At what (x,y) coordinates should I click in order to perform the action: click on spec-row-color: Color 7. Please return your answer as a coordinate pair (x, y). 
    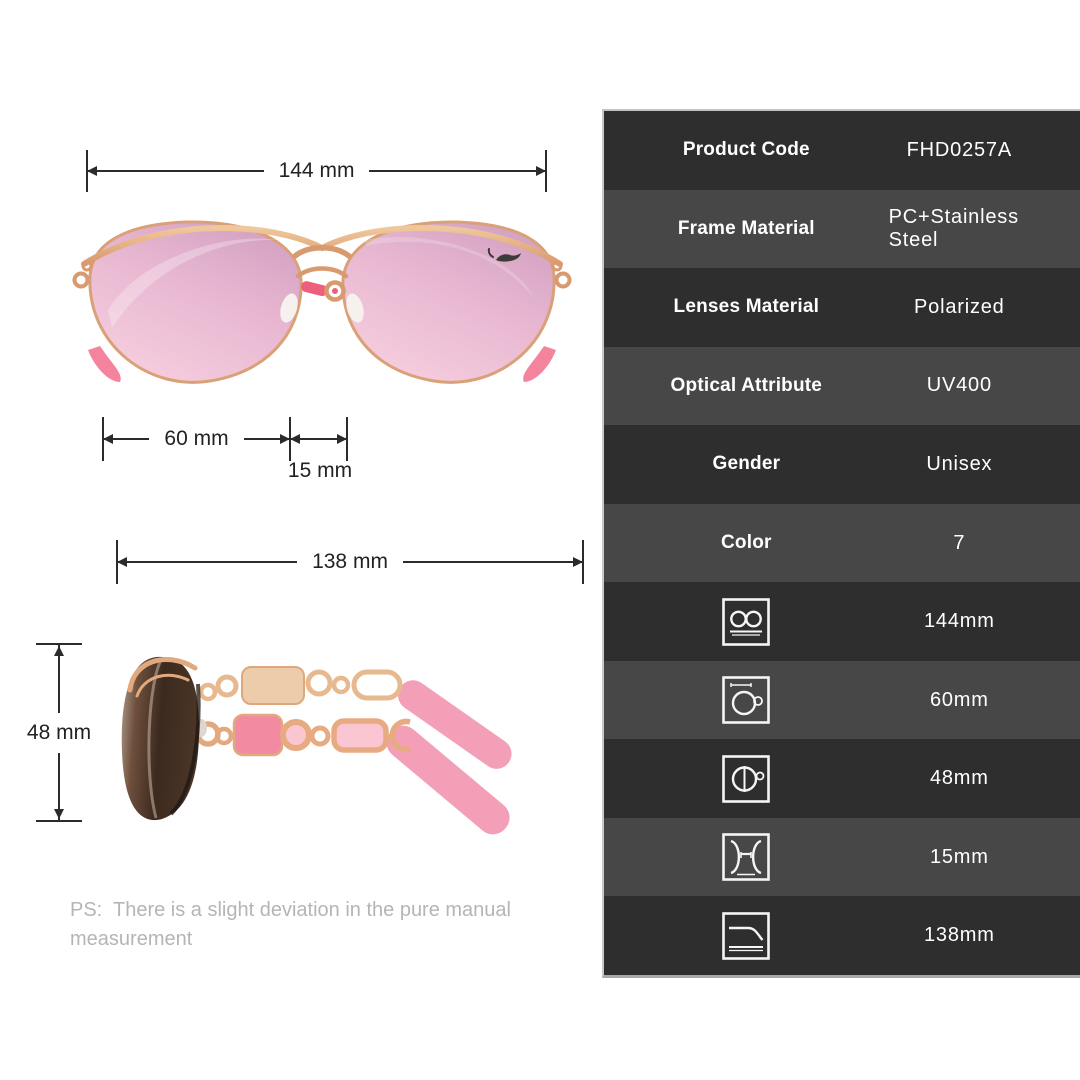
    Looking at the image, I should click on (842, 543).